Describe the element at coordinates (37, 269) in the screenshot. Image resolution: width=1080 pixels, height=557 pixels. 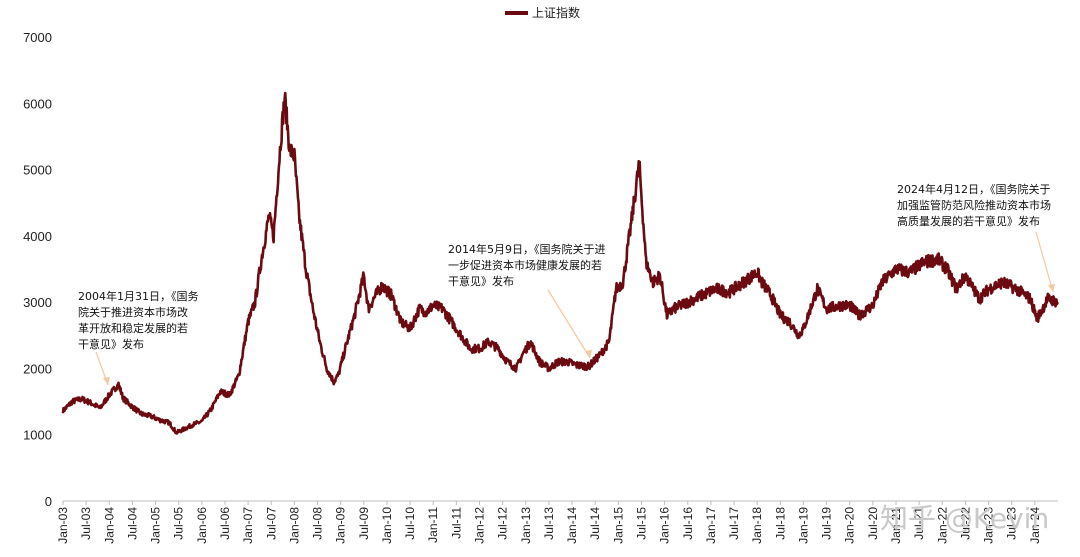
I see `y-axis: 0 1000 2000 3000 4000 5000 6000 7000` at that location.